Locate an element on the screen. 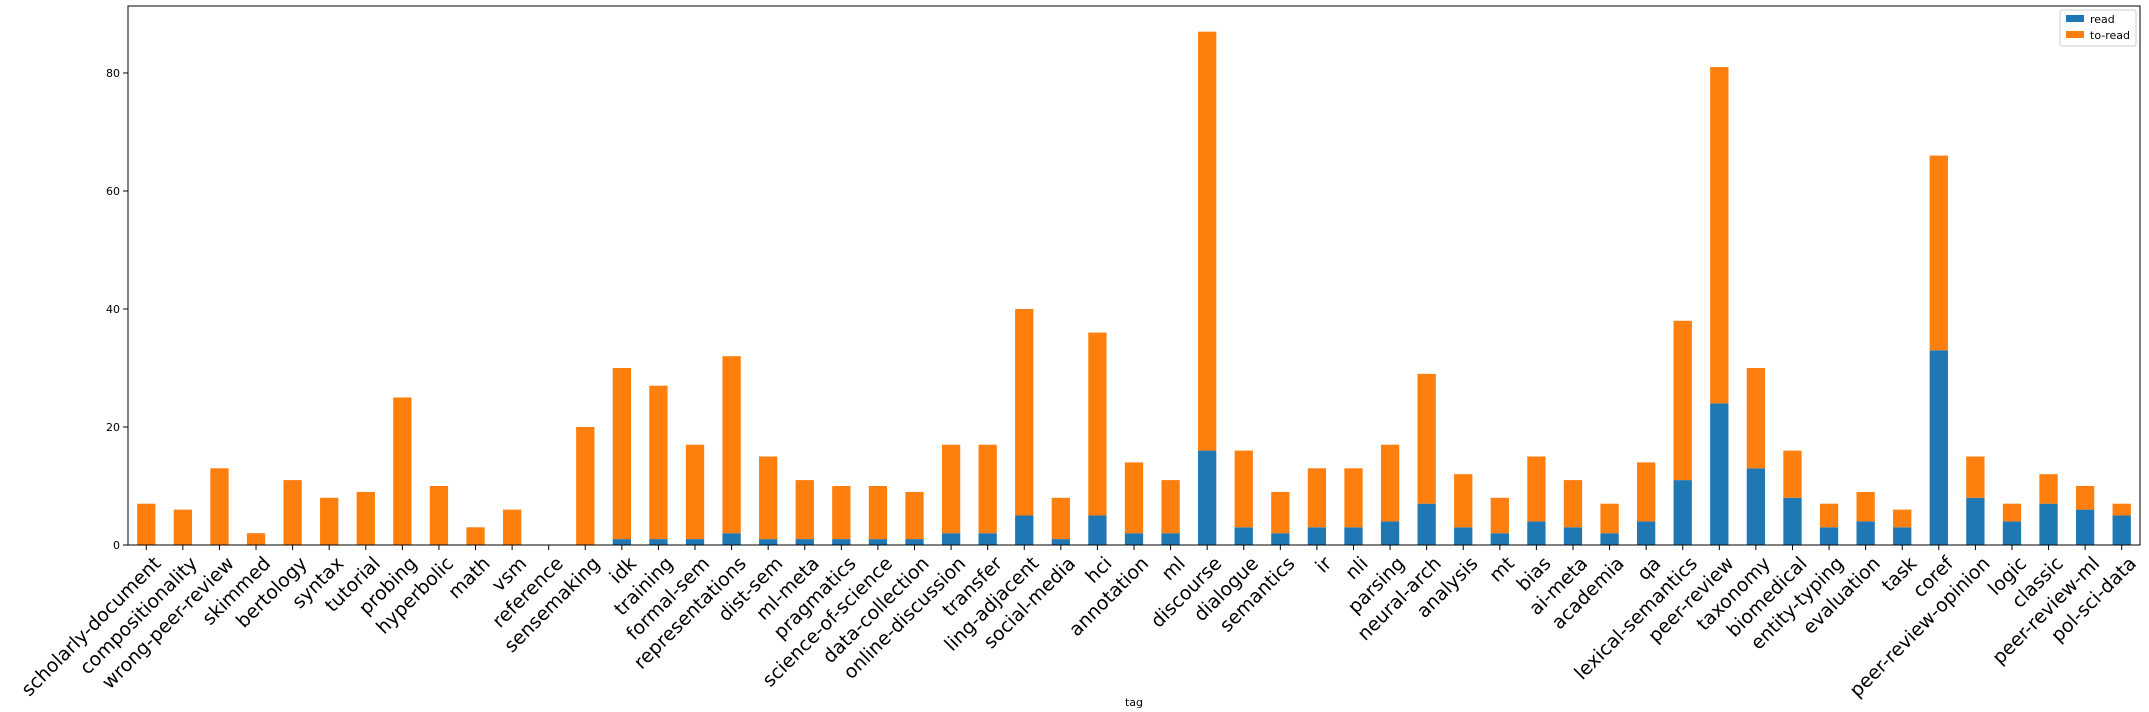  bar-to-read-ling-adjacent is located at coordinates (1024, 412).